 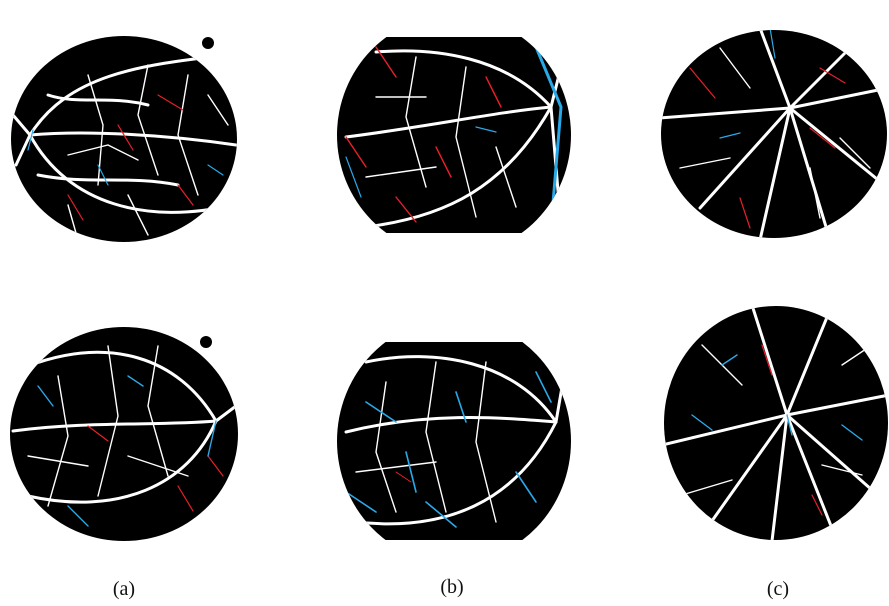 I want to click on vessel-map-b-top, so click(x=454, y=135).